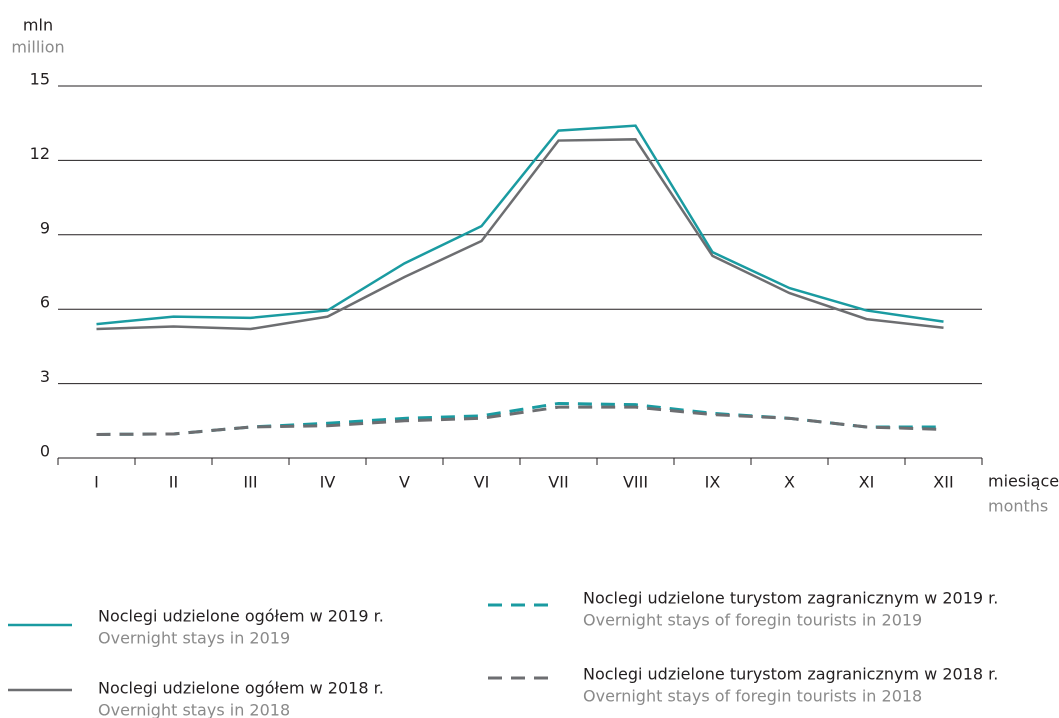  Describe the element at coordinates (241, 616) in the screenshot. I see `legend-label: Noclegi udzielone ogółem w 2019 r.` at that location.